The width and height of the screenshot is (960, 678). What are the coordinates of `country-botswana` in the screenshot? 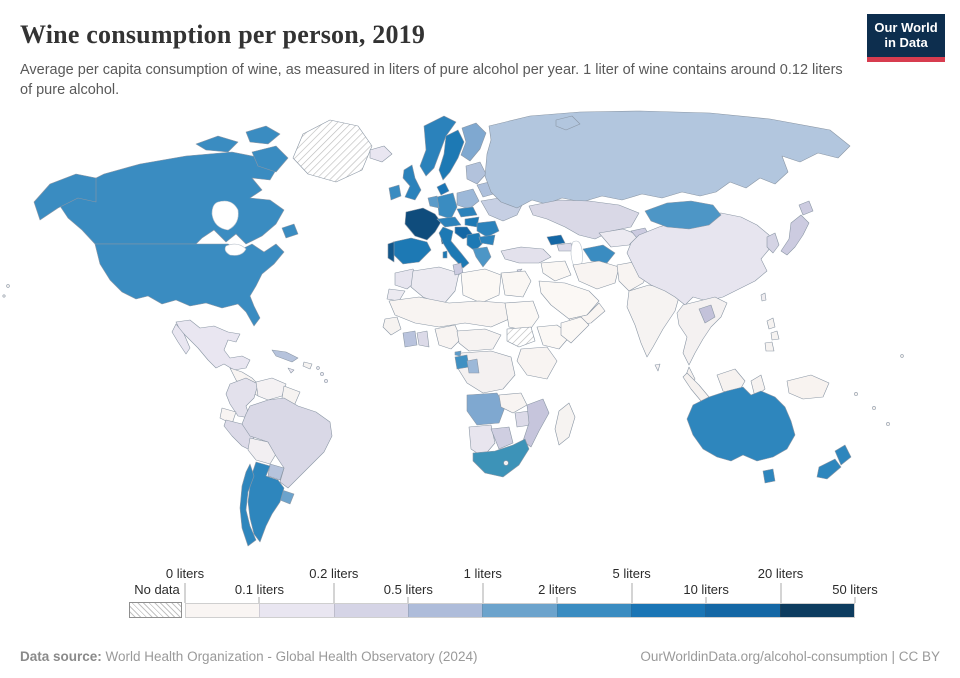 It's located at (502, 438).